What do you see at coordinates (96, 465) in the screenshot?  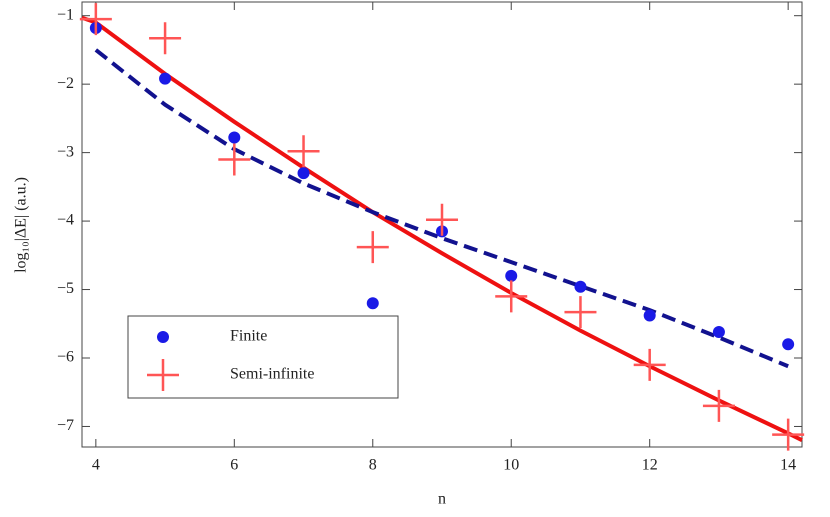 I see `x-tick-label: 4` at bounding box center [96, 465].